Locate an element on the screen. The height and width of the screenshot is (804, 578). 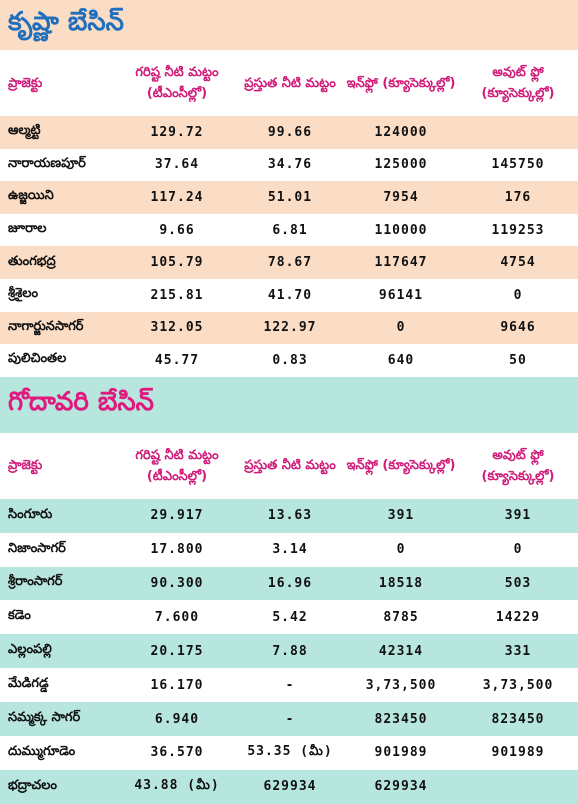
cell-current-level: 16.96 is located at coordinates (290, 583).